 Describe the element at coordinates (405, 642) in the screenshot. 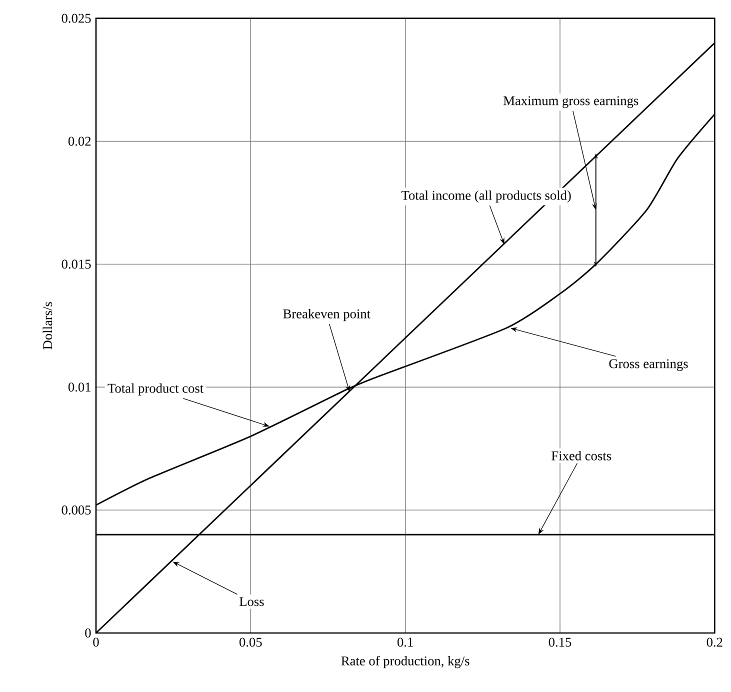

I see `x-tick-label: 0.1` at that location.